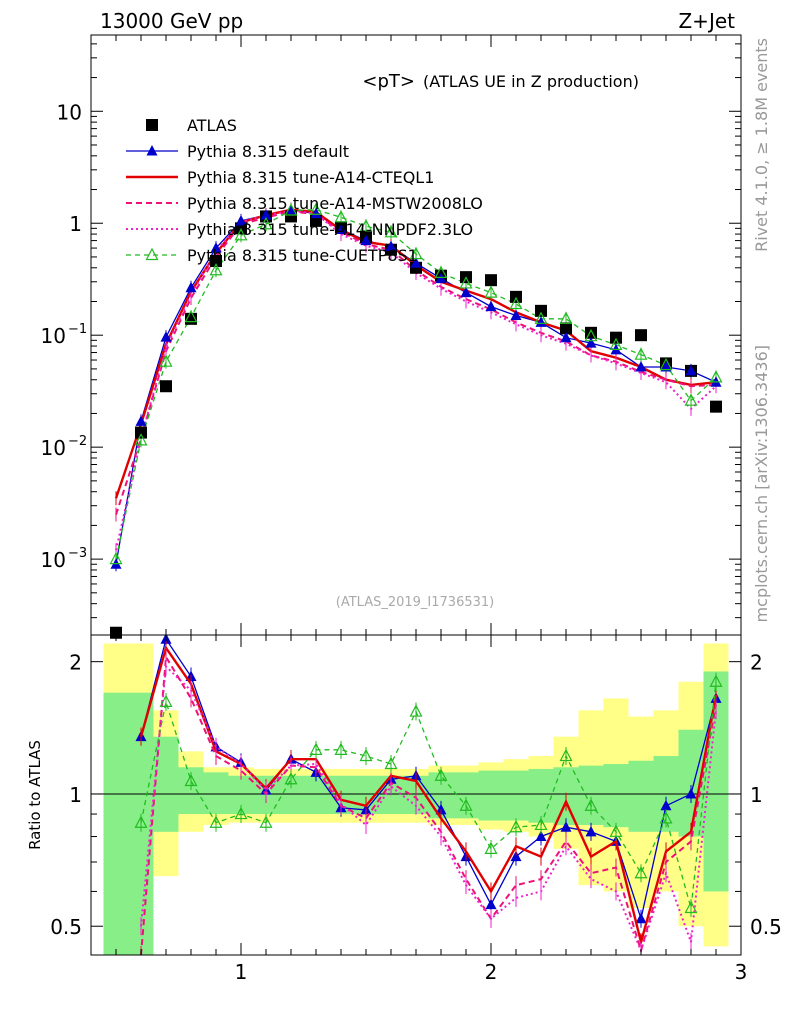  I want to click on ratio-xtick-label: 3, so click(741, 972).